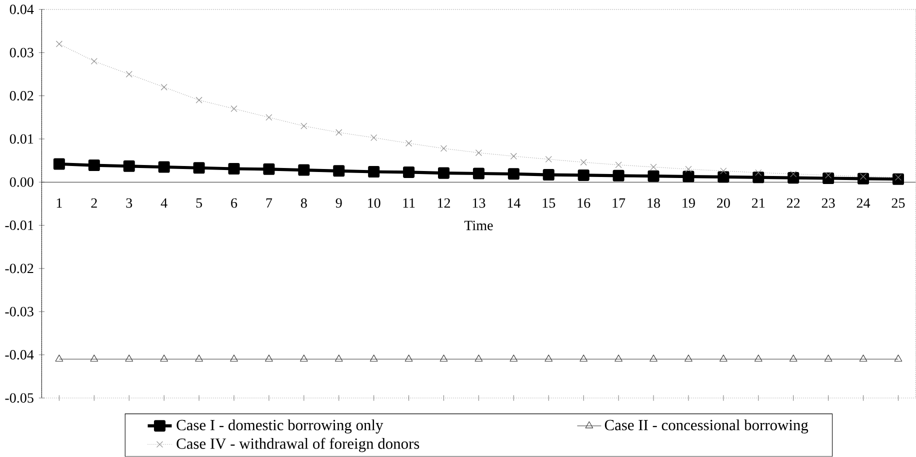 This screenshot has height=457, width=916. I want to click on x-tick-label: 13, so click(479, 203).